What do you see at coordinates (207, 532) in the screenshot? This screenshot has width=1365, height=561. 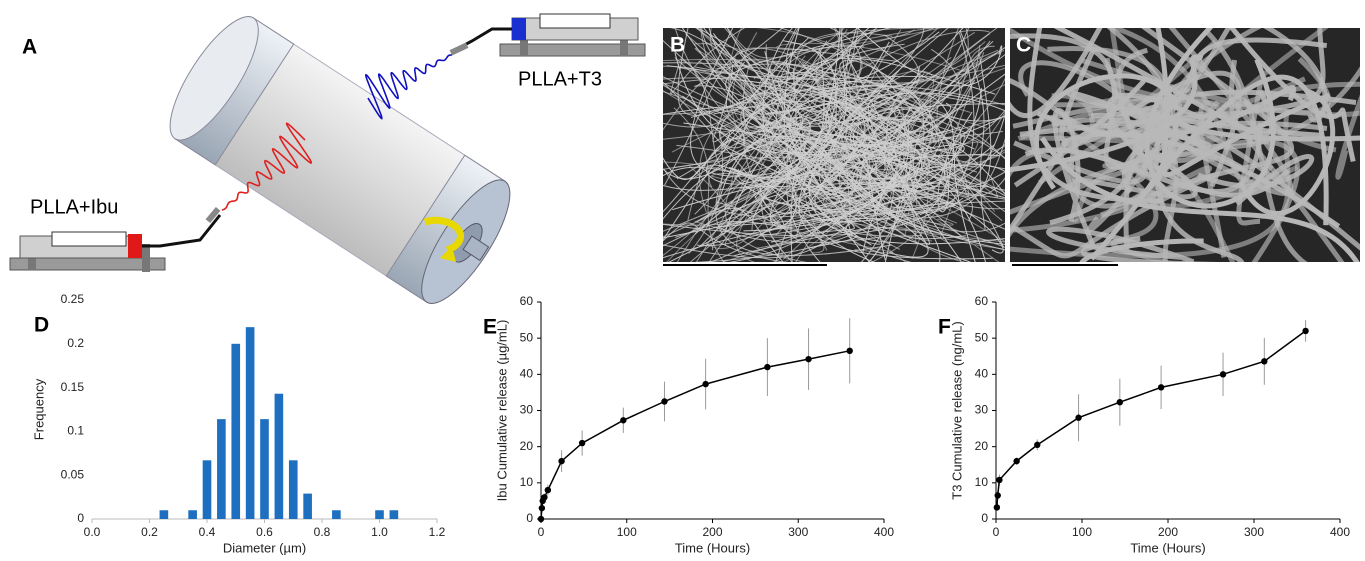 I see `x-tick-label: 0.4` at bounding box center [207, 532].